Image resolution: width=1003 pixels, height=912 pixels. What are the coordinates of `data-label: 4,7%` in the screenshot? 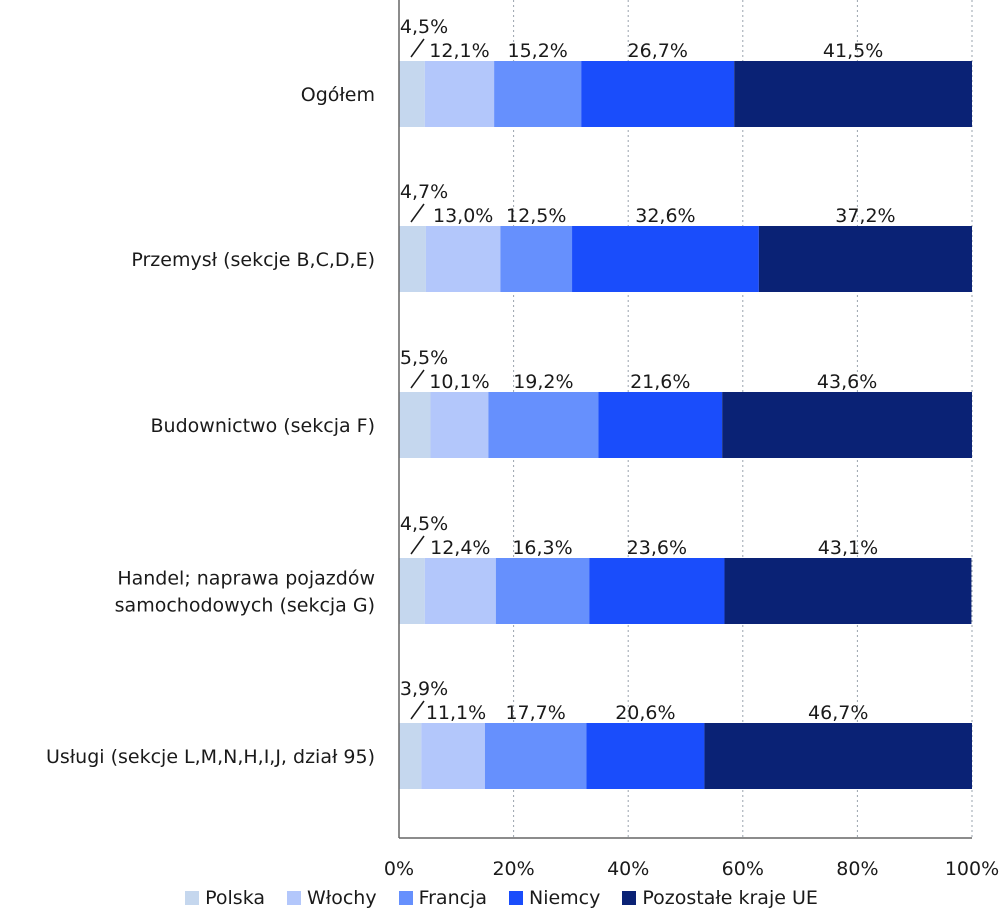 It's located at (424, 192).